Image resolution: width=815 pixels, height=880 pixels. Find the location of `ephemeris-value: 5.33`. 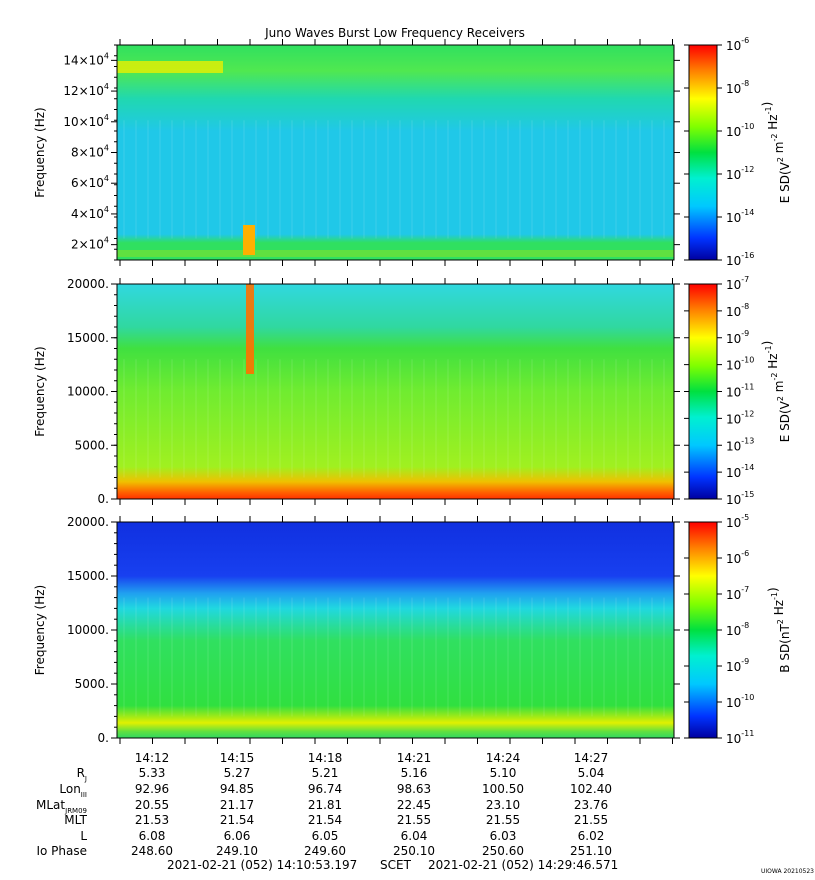

ephemeris-value: 5.33 is located at coordinates (152, 773).